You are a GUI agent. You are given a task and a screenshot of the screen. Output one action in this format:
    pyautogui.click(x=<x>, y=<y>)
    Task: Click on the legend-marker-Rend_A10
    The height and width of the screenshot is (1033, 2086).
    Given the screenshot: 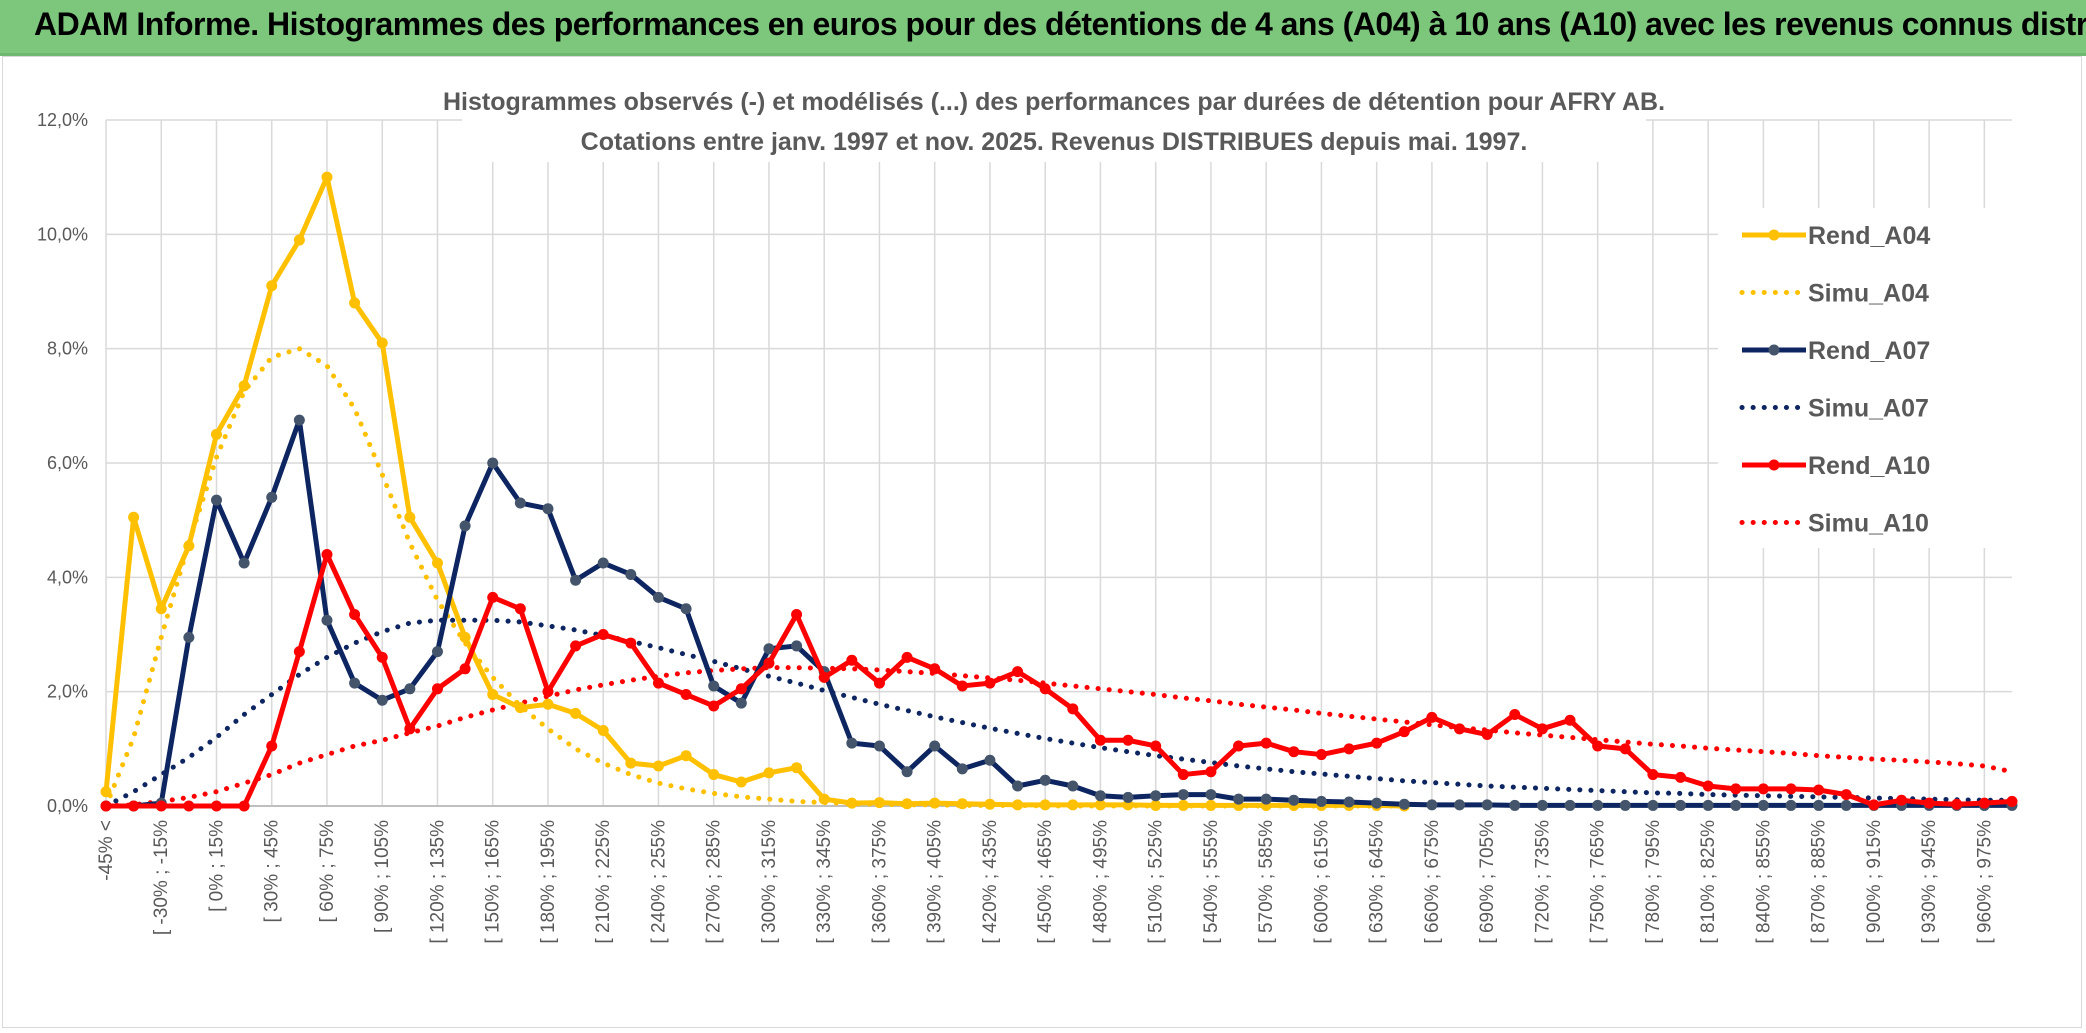 What is the action you would take?
    pyautogui.click(x=1774, y=465)
    